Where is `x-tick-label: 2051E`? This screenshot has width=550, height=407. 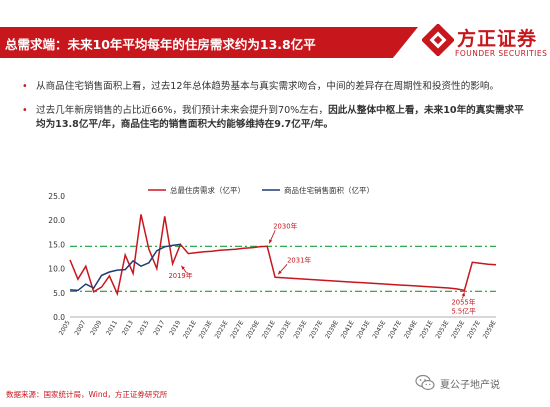 x-tick-label: 2051E is located at coordinates (427, 329).